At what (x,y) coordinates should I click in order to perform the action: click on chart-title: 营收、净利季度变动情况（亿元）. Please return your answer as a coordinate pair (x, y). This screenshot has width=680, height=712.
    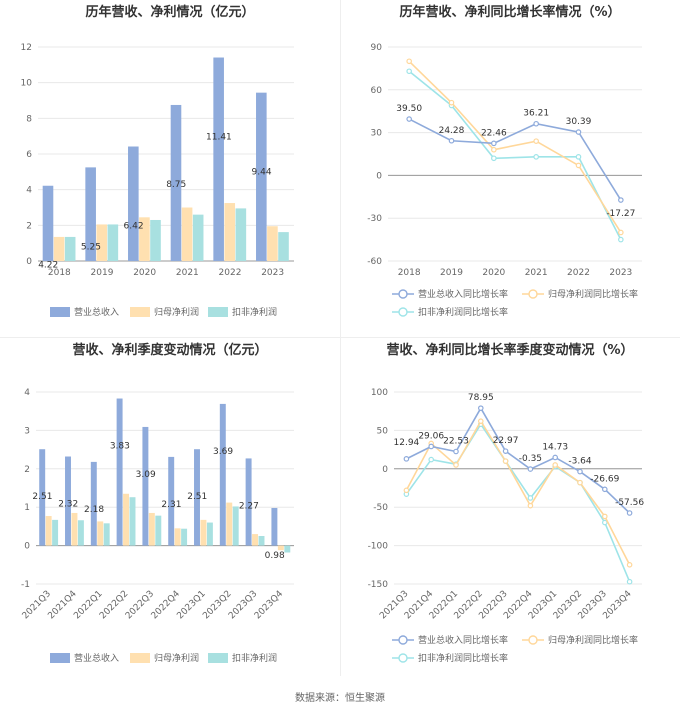
    Looking at the image, I should click on (169, 350).